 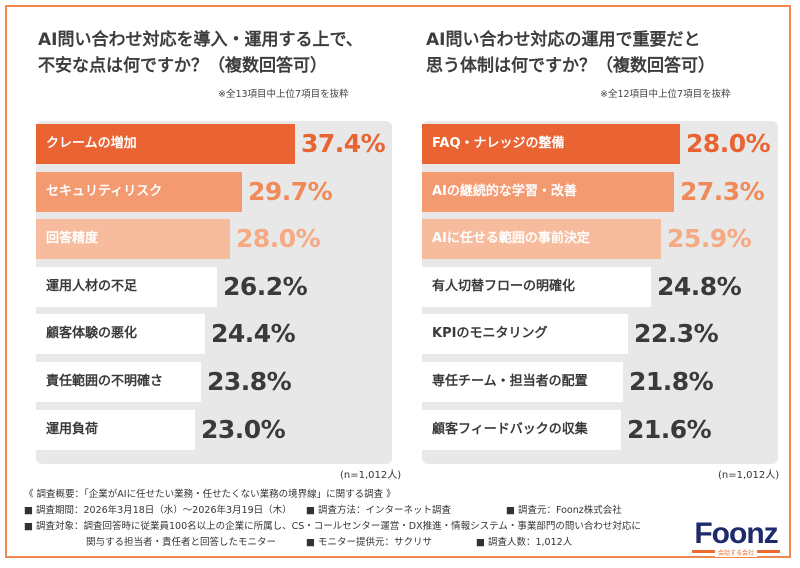 I want to click on monitor-provider: ■ モニター提供元：サクリサ, so click(x=369, y=542).